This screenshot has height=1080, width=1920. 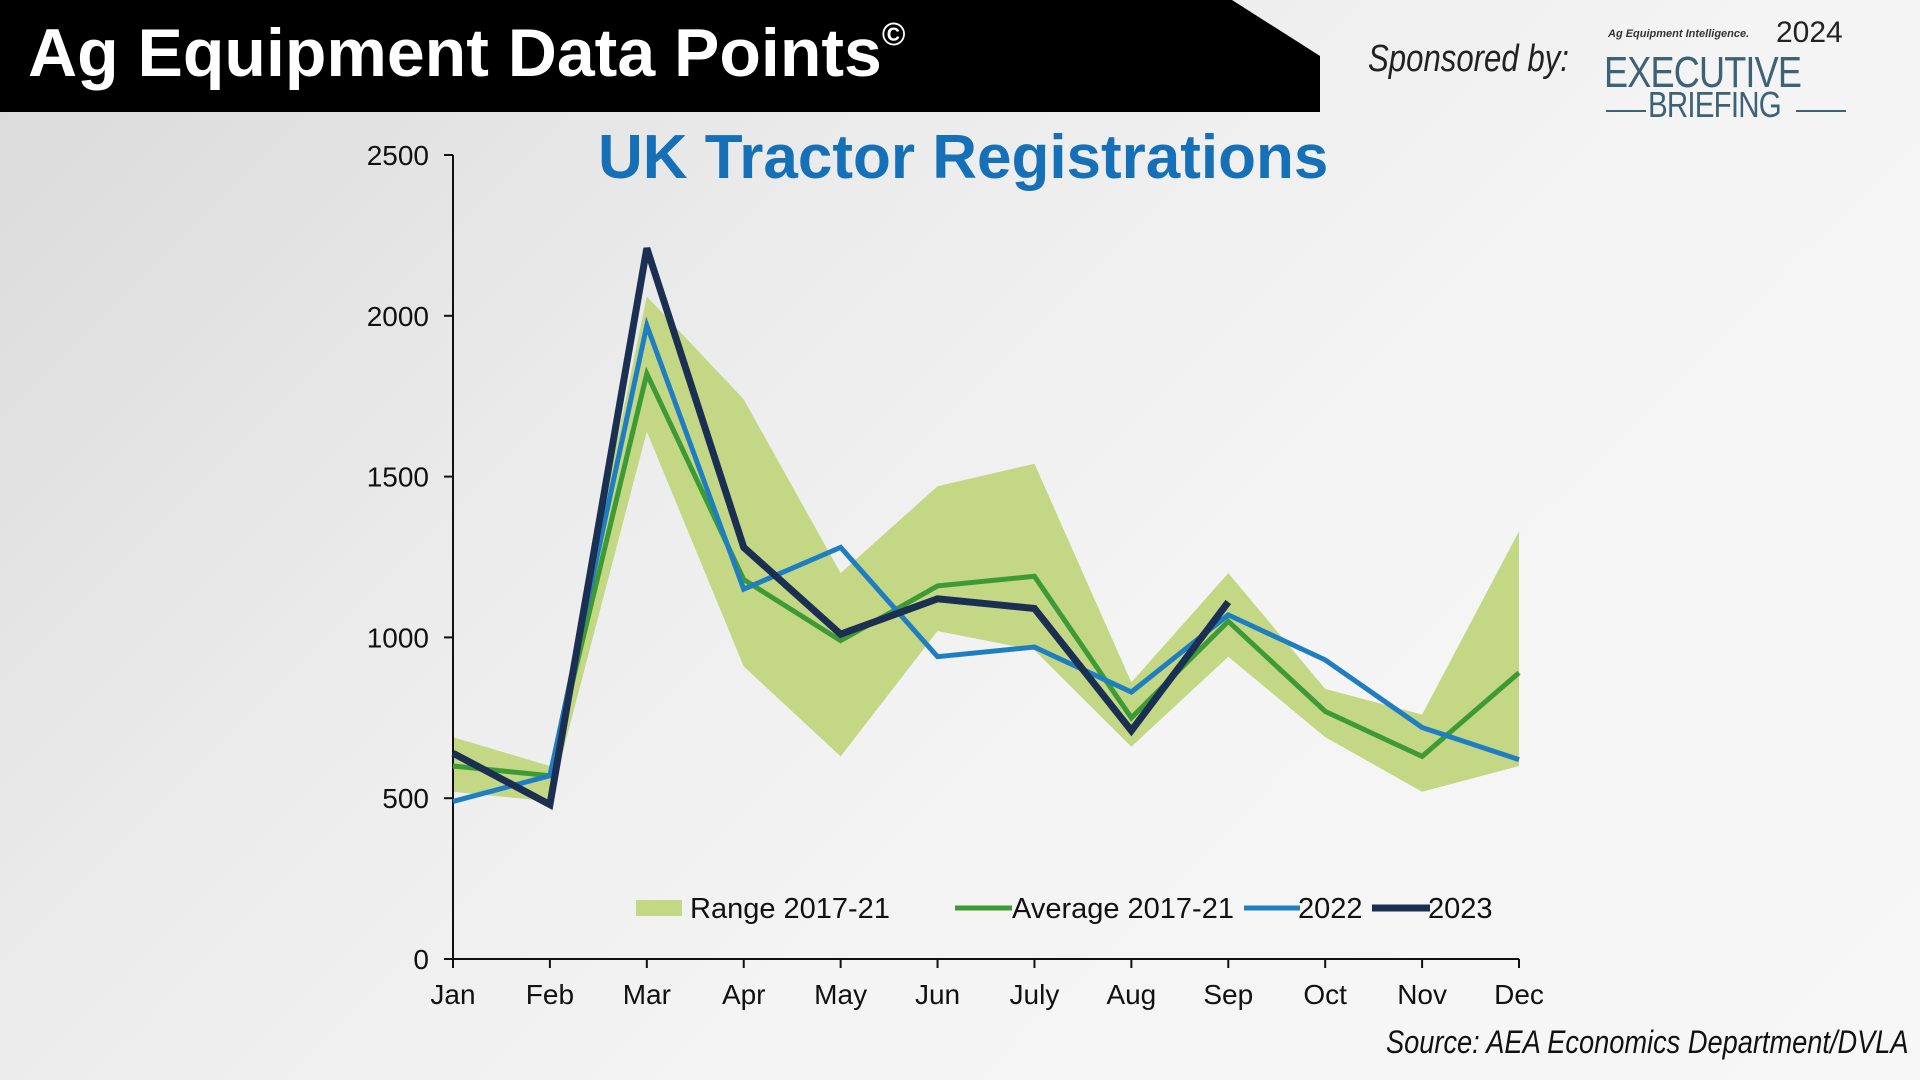 I want to click on logo-rule-left, so click(x=1626, y=111).